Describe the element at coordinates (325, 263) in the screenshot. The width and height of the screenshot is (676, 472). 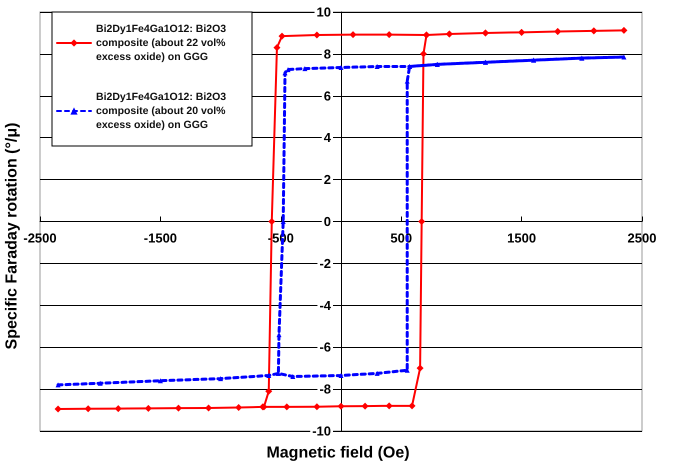
I see `y-tick-label: -2` at that location.